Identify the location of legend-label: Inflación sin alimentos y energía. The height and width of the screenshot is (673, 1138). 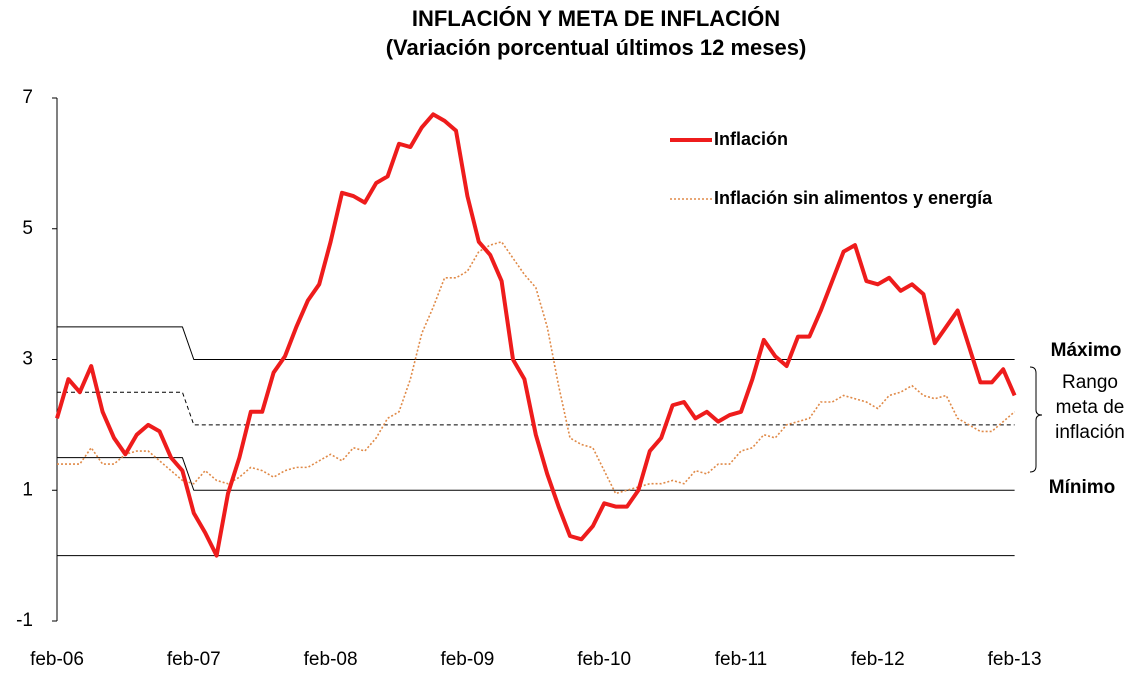
(853, 198).